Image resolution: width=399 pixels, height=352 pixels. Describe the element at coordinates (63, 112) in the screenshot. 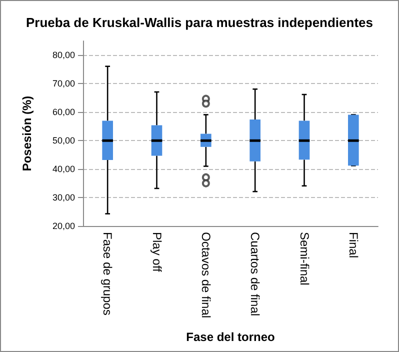

I see `y-tick-label: 60,00` at that location.